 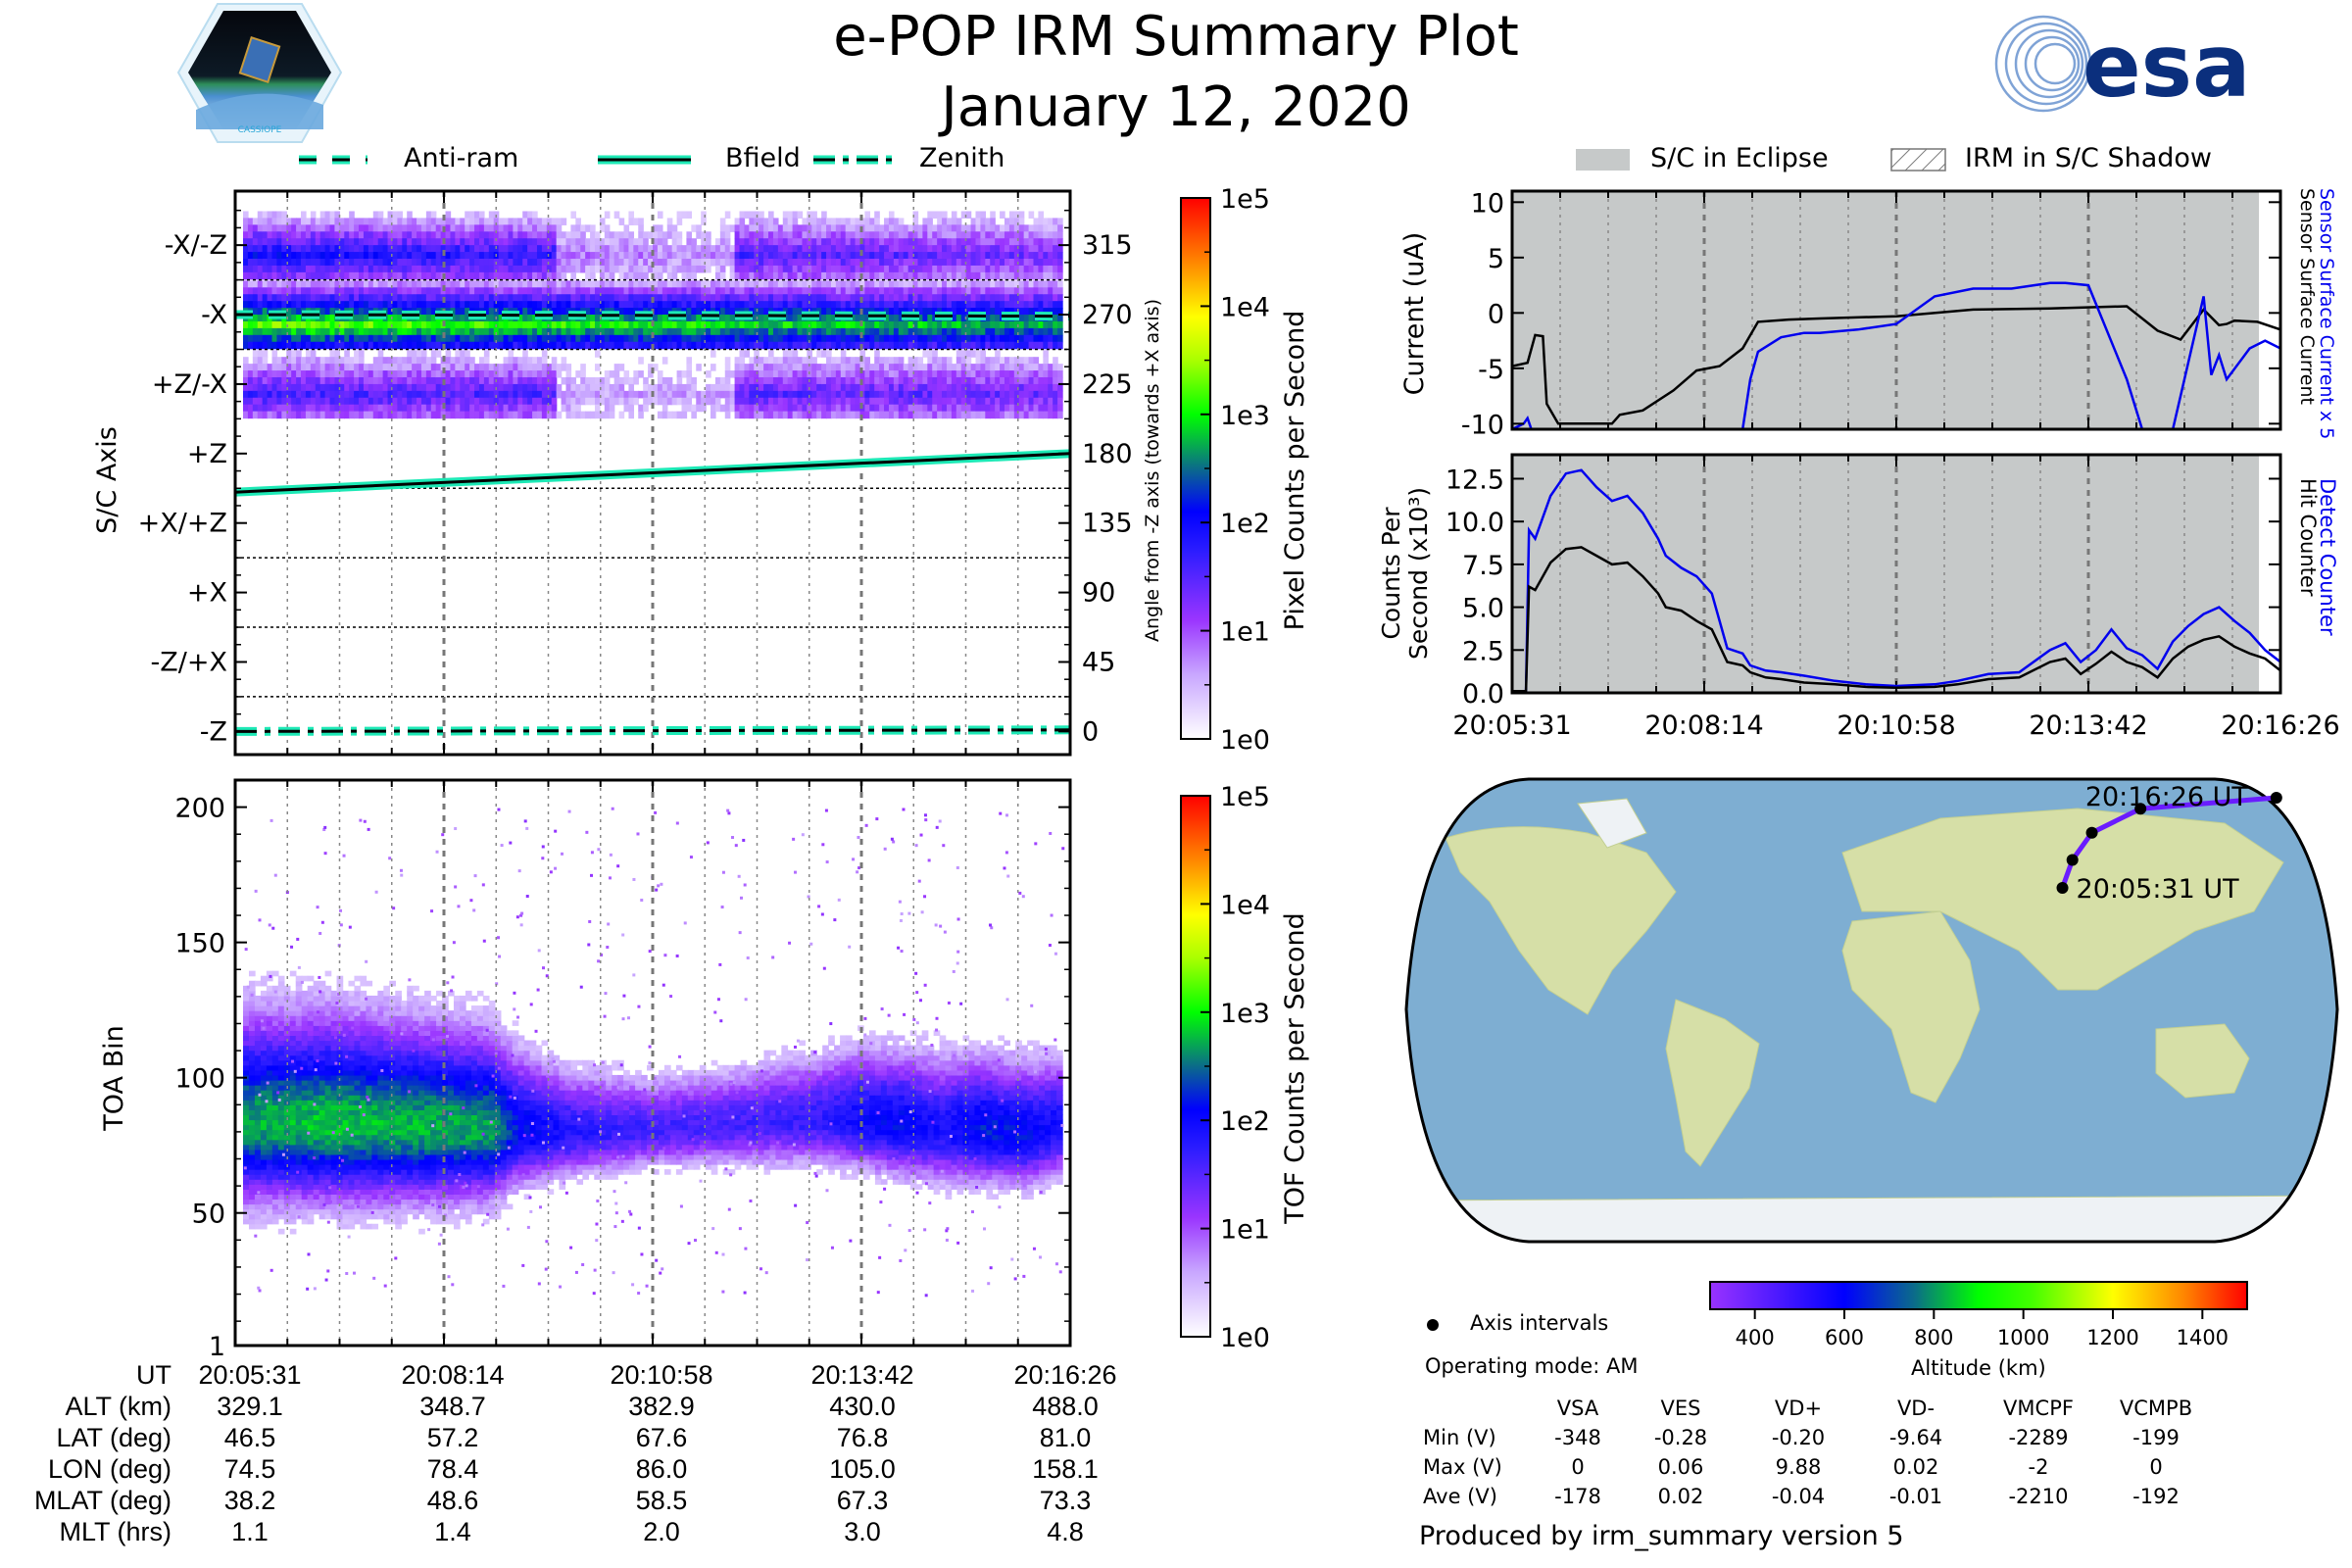 What do you see at coordinates (1107, 315) in the screenshot?
I see `y-tick-right-label: 270` at bounding box center [1107, 315].